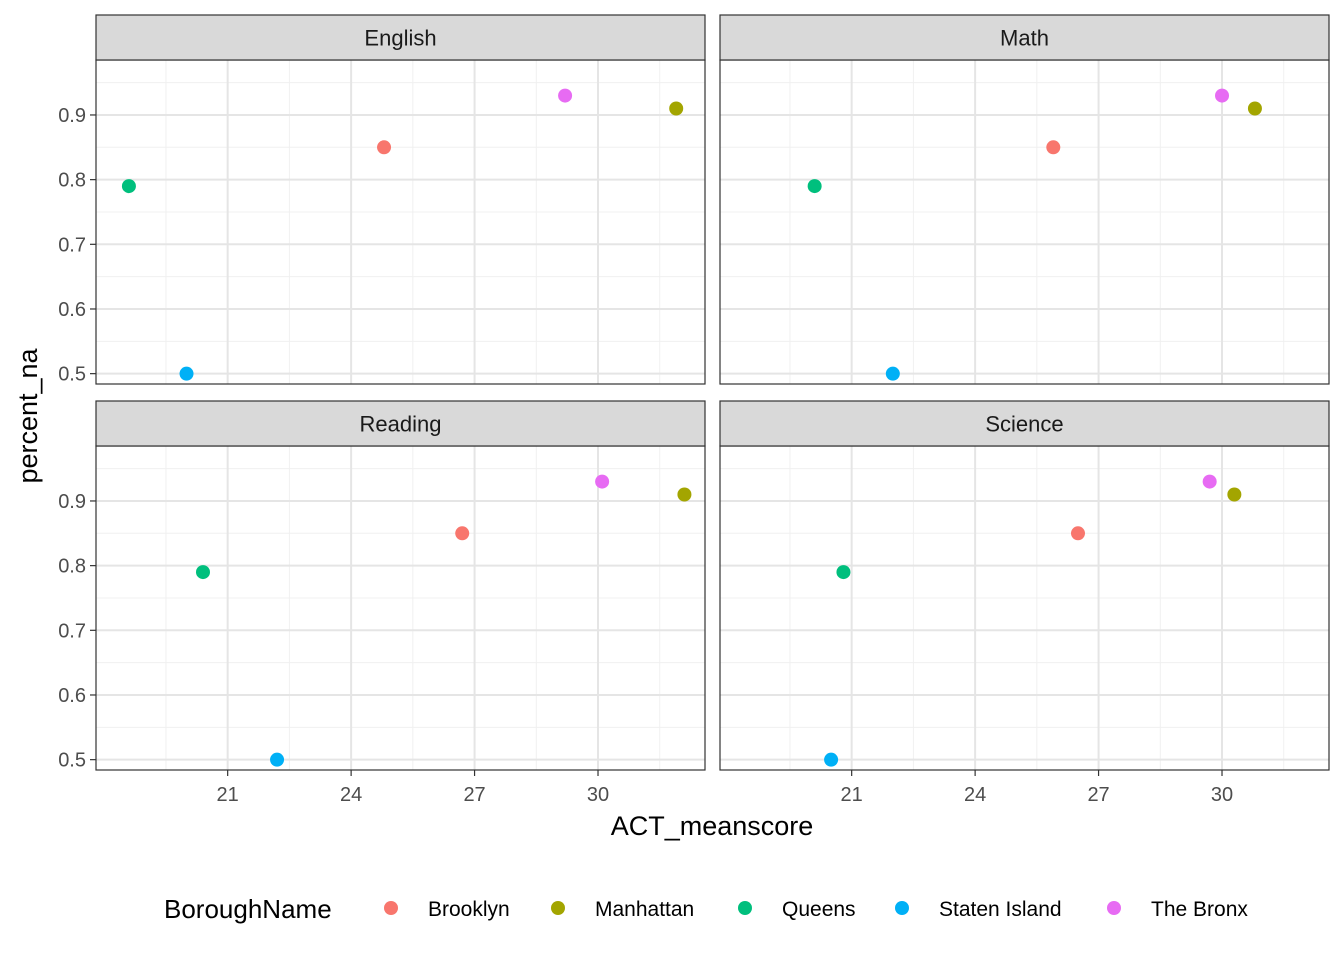  I want to click on x-axis-title: ACT_meanscore, so click(712, 826).